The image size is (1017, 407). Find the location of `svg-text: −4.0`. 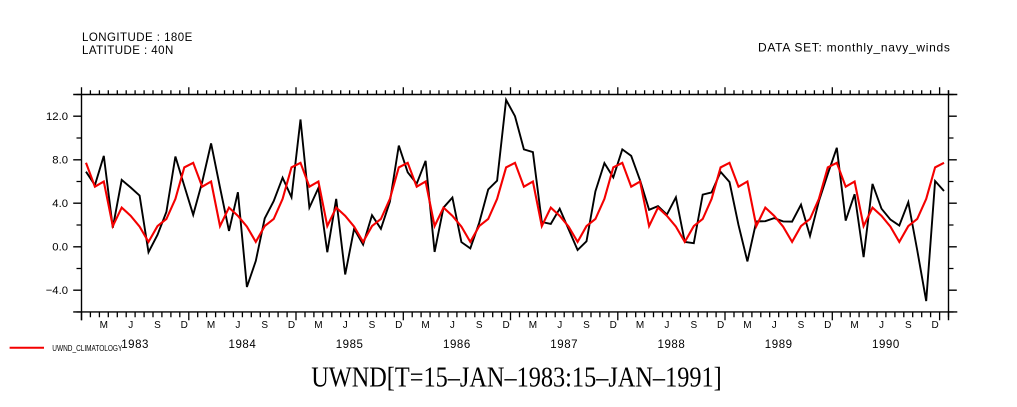

svg-text: −4.0 is located at coordinates (57, 291).